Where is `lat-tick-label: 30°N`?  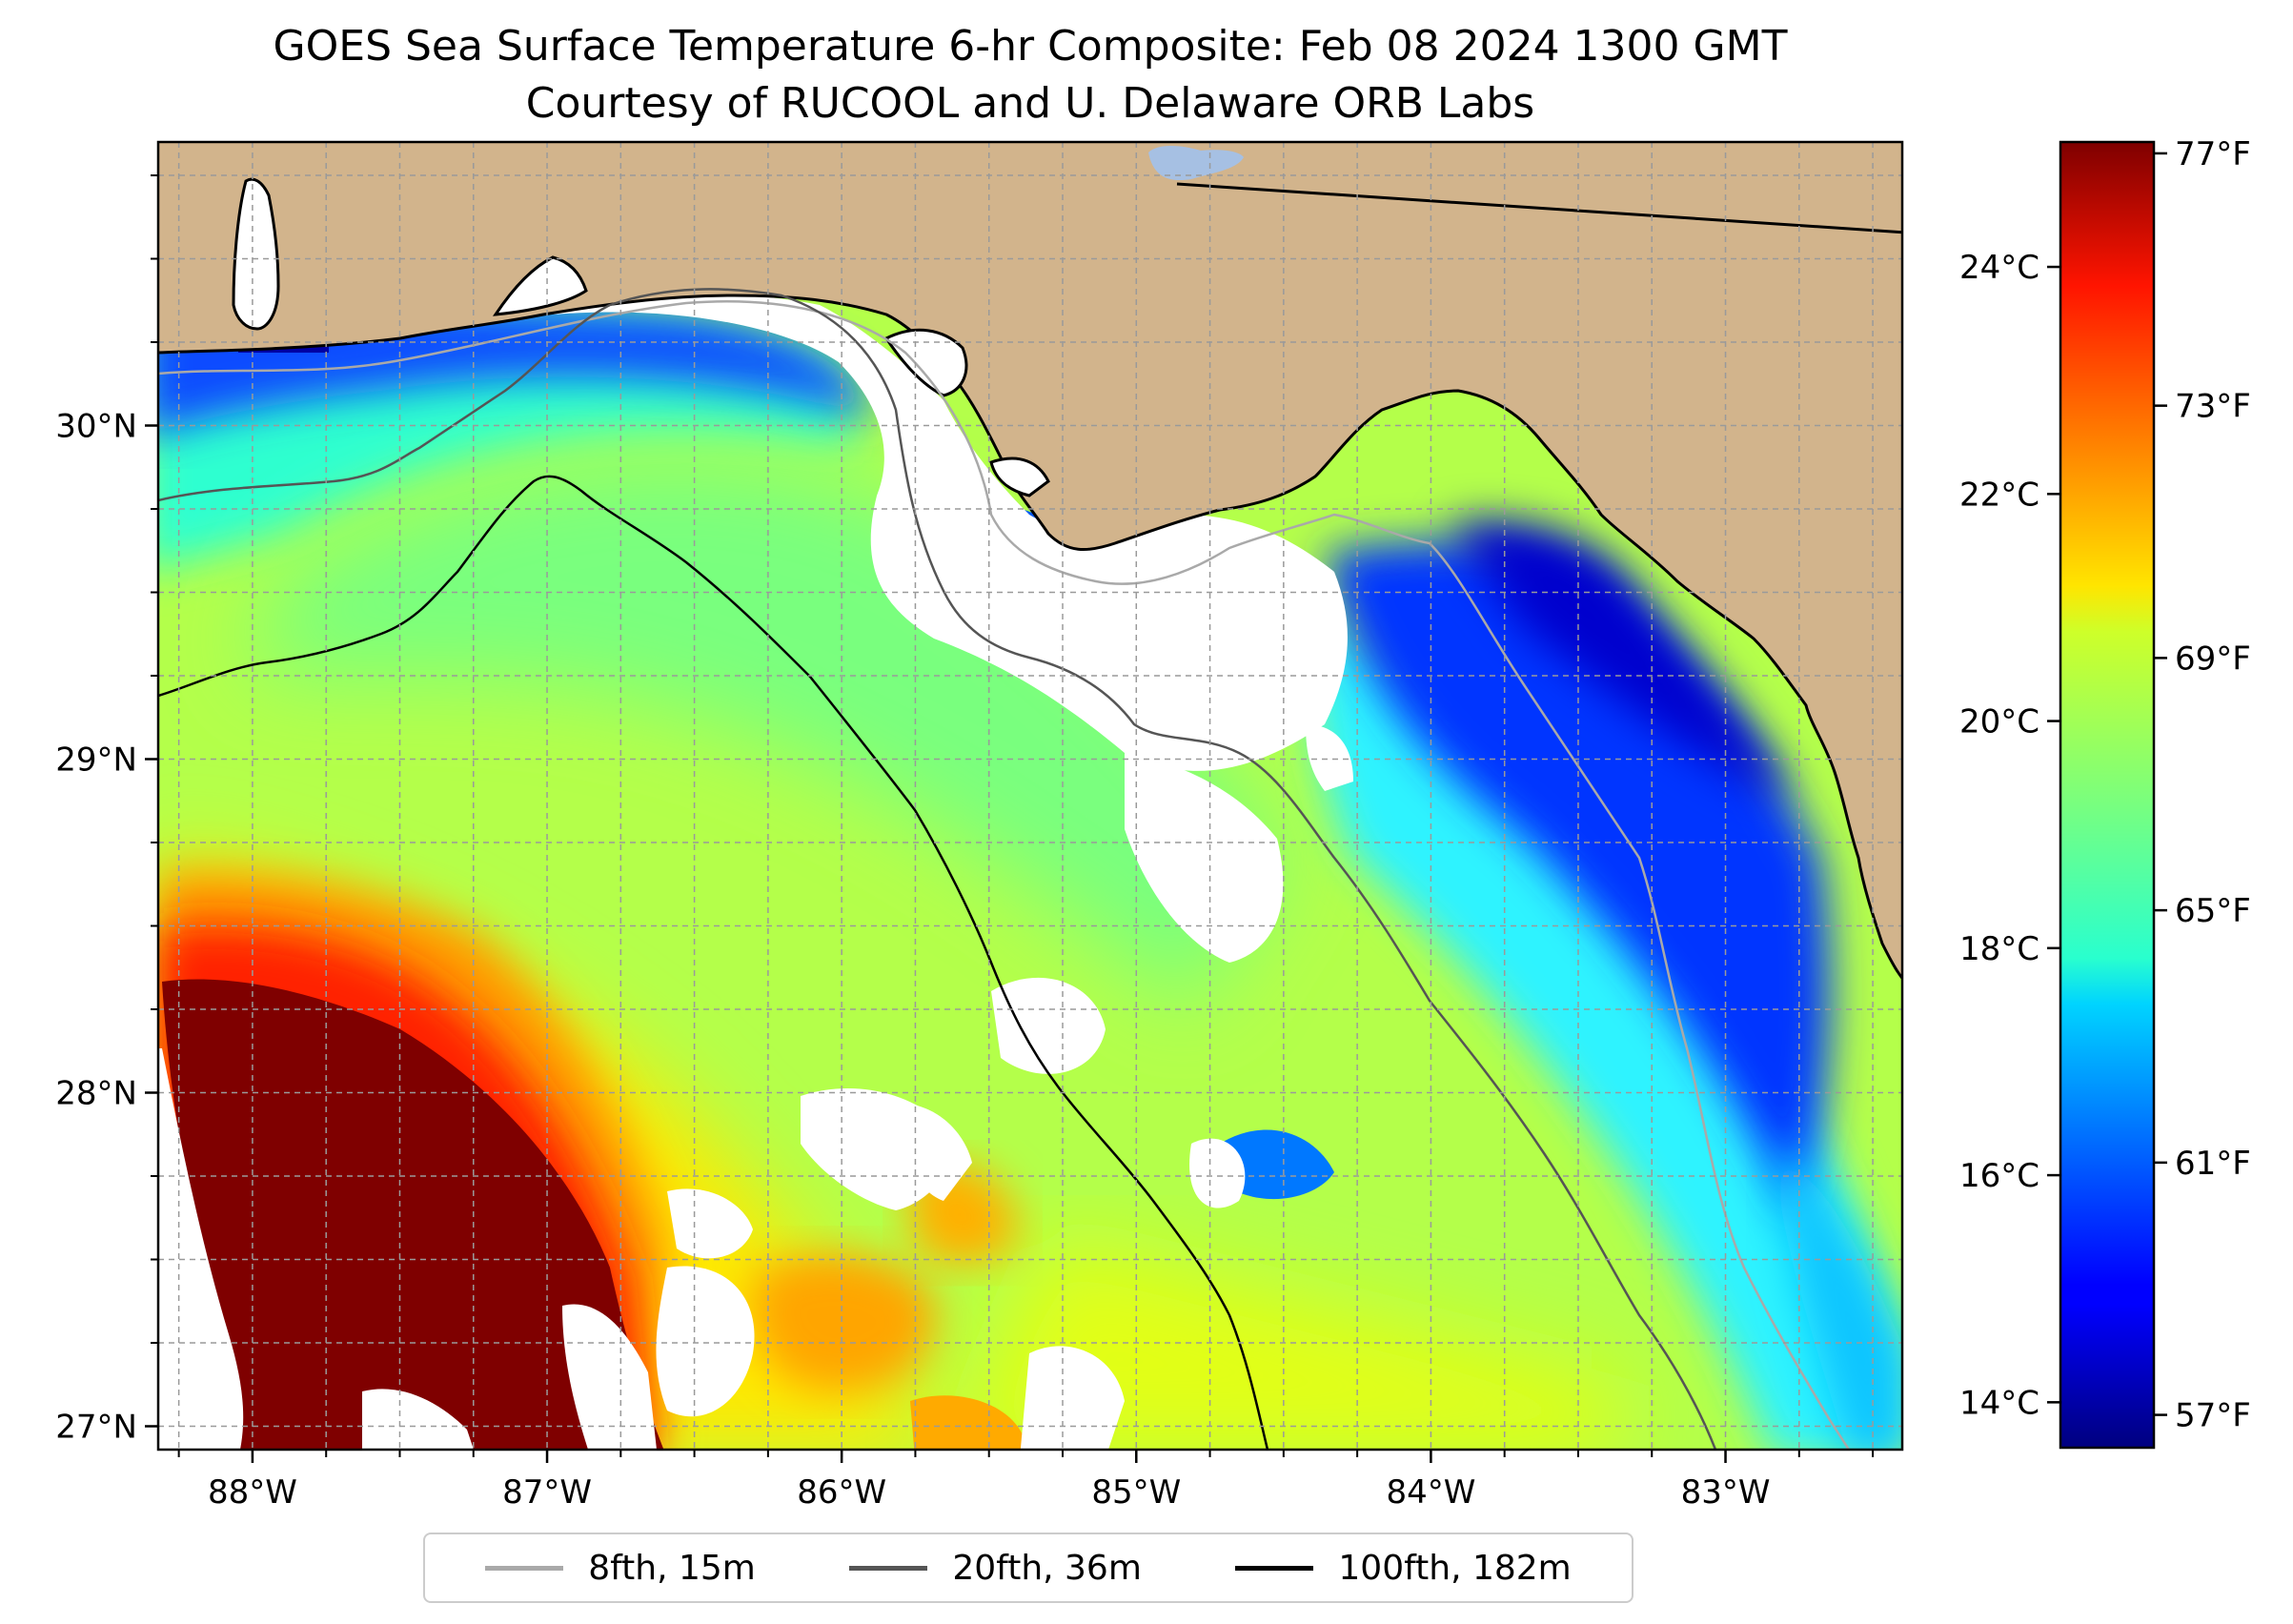
lat-tick-label: 30°N is located at coordinates (96, 427).